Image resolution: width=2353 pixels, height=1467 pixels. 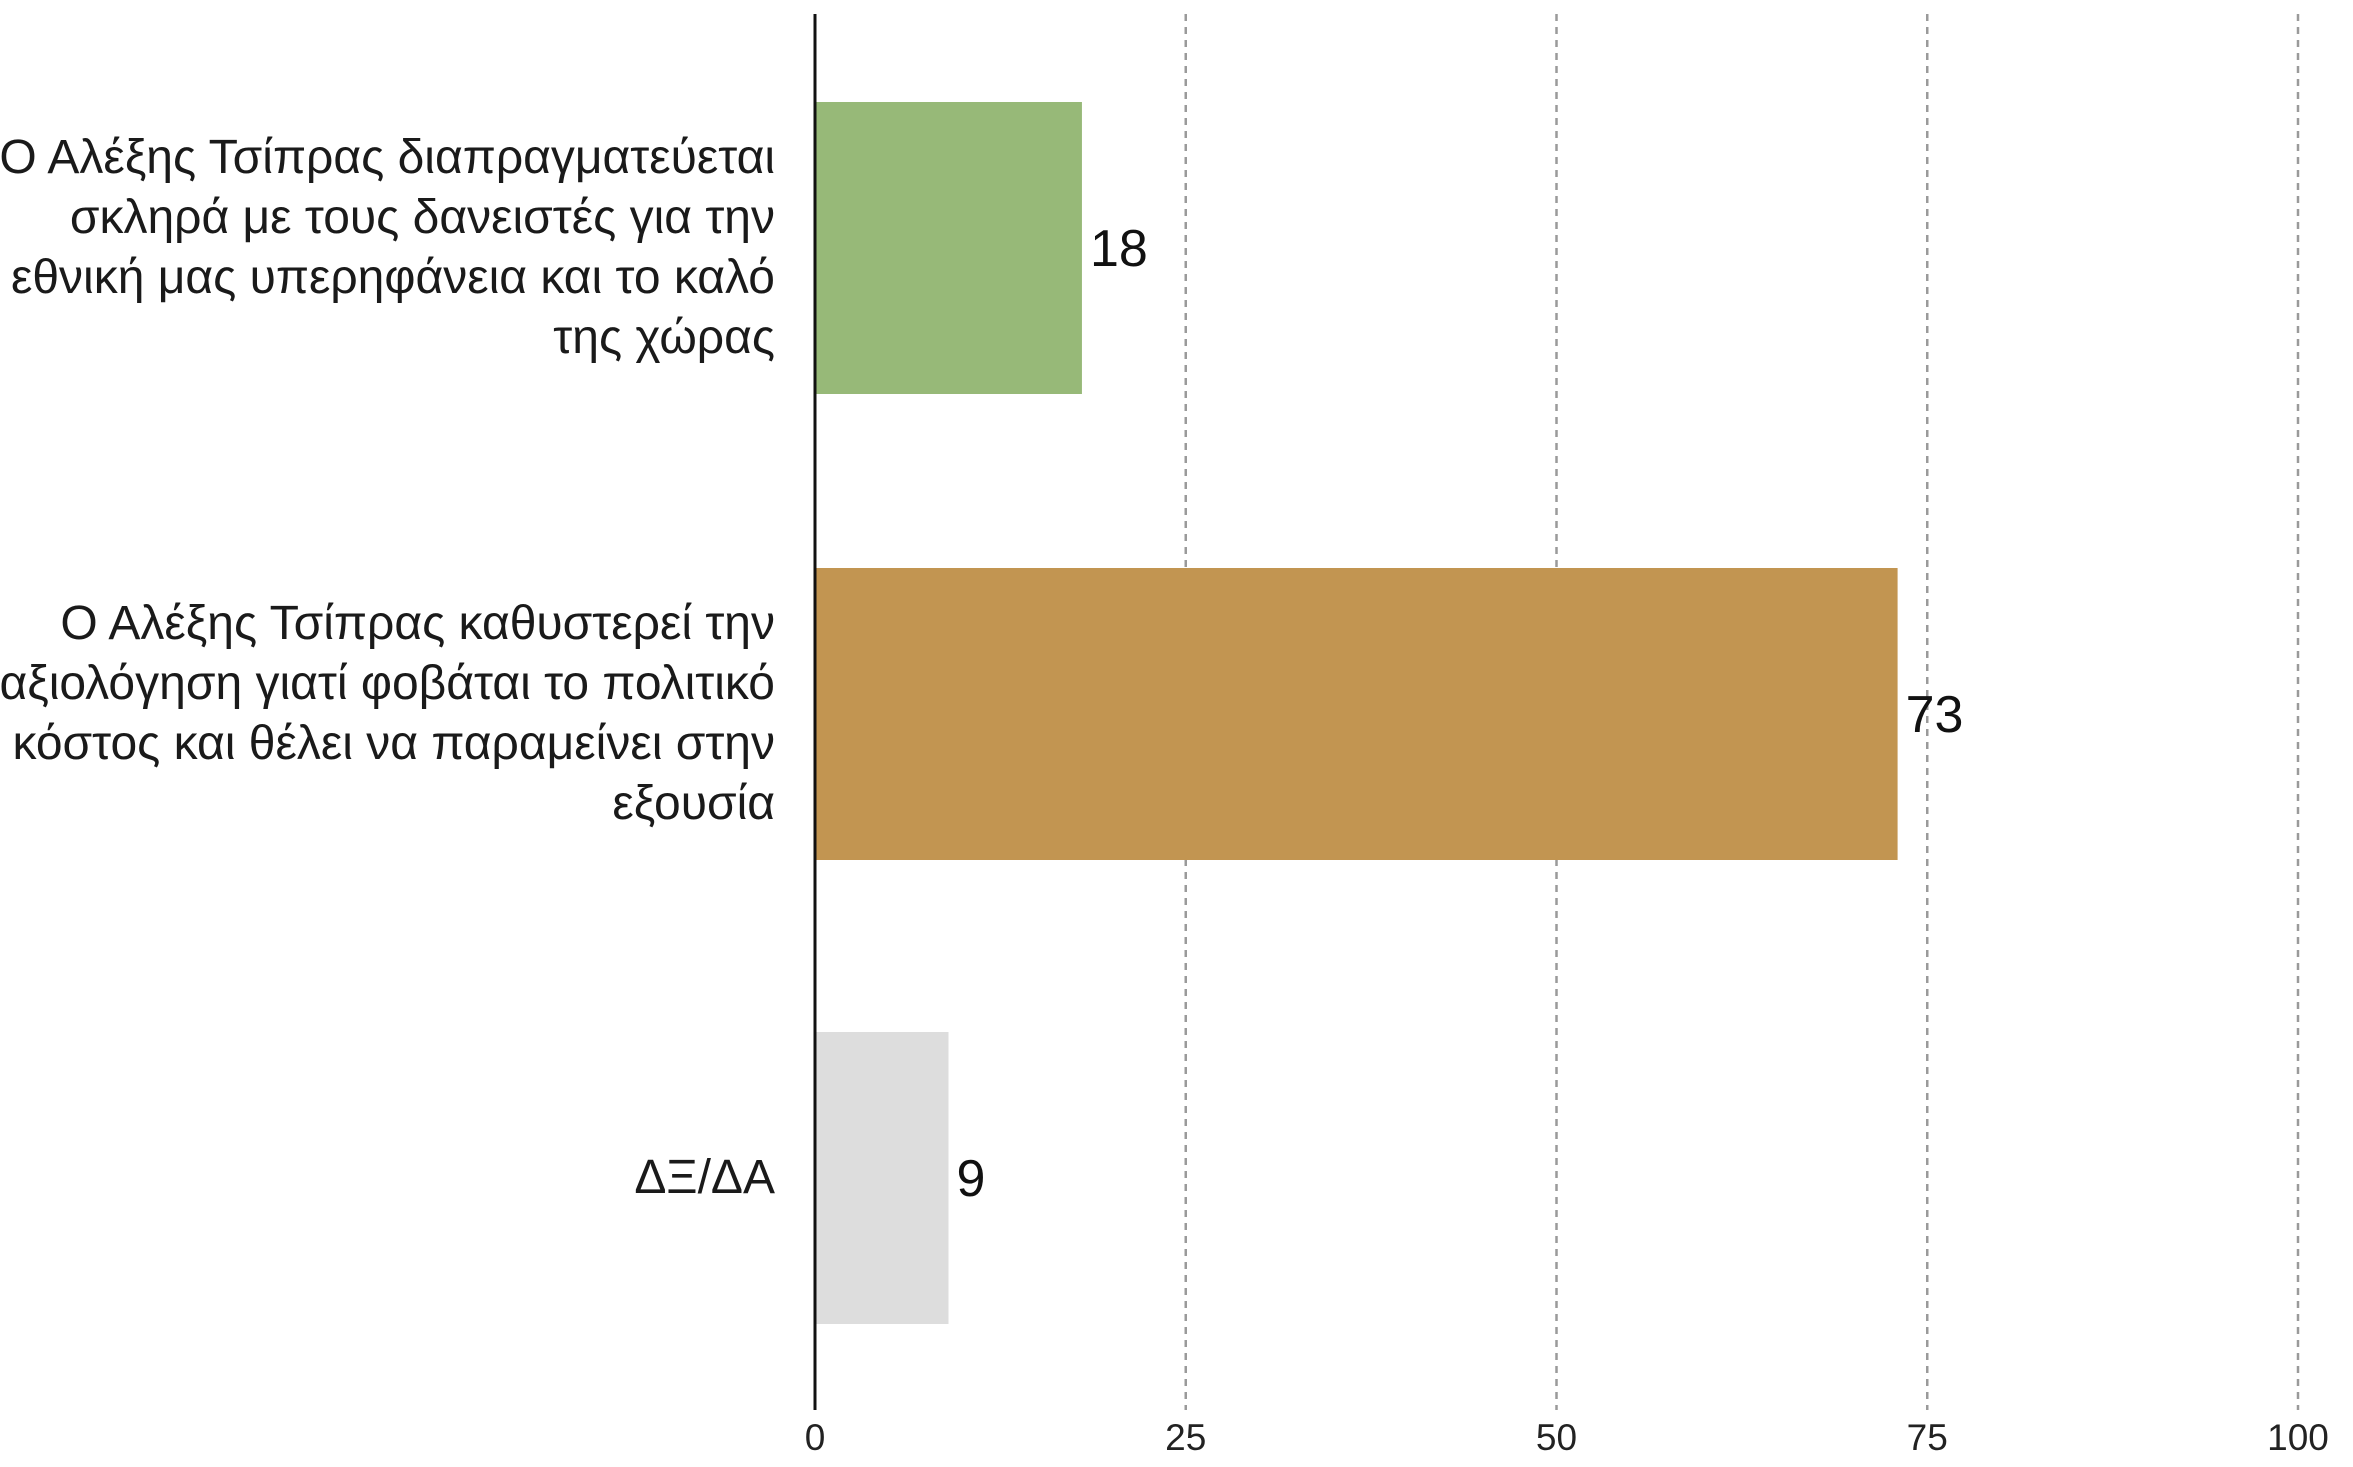 I want to click on value-label-1: 73, so click(x=1935, y=715).